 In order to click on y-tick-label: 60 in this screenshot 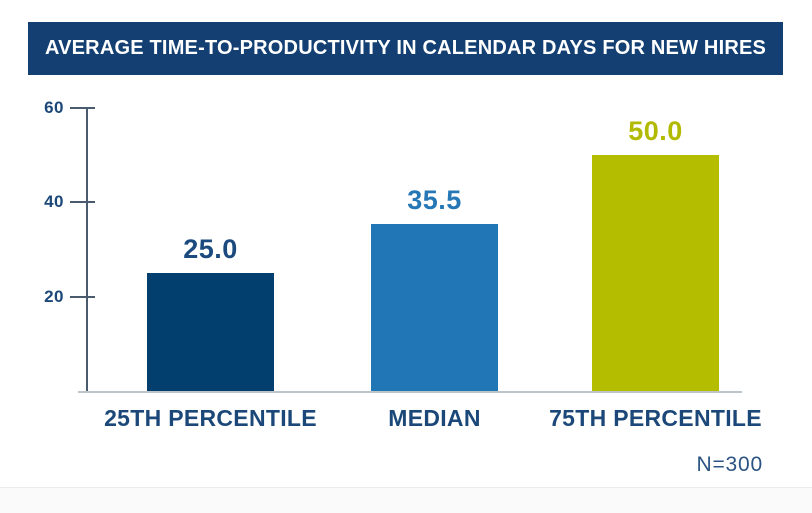, I will do `click(54, 107)`.